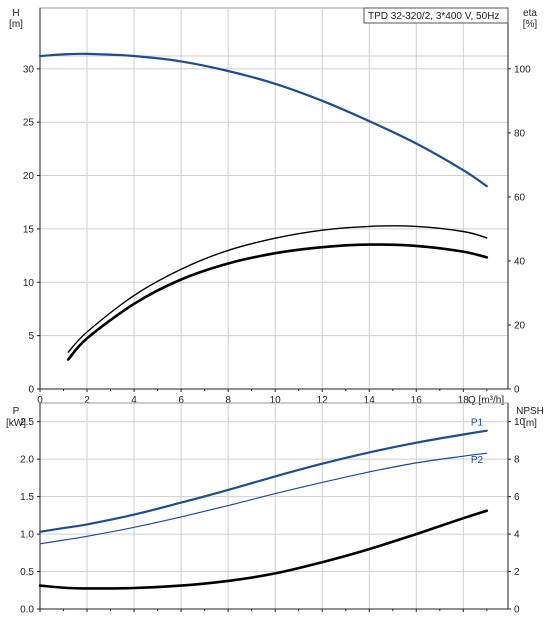  Describe the element at coordinates (228, 400) in the screenshot. I see `x-tick-label: 8` at that location.